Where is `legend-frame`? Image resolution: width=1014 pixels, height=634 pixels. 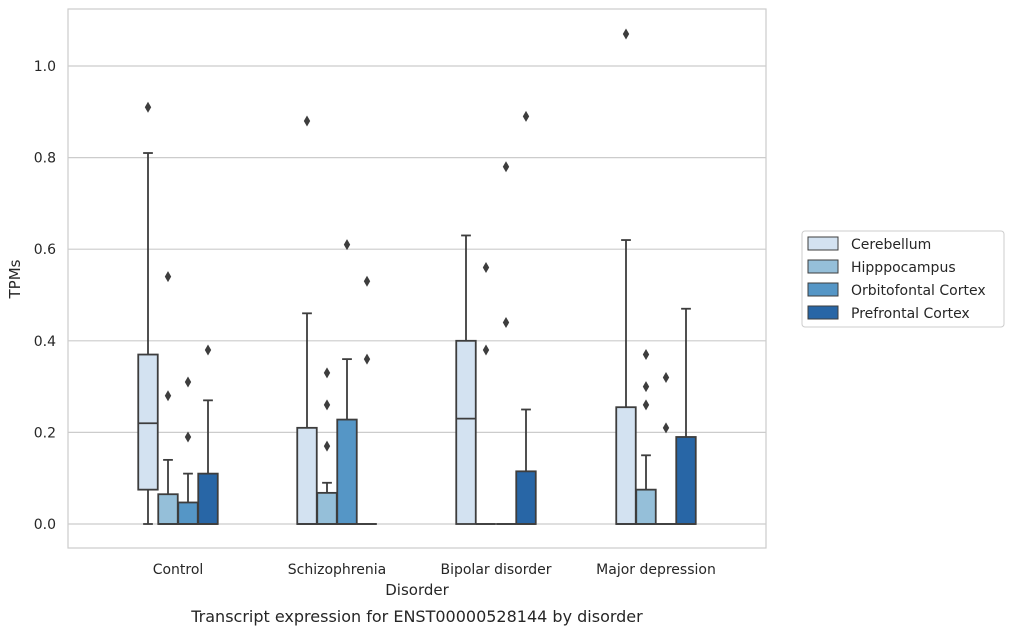
legend-frame is located at coordinates (903, 279).